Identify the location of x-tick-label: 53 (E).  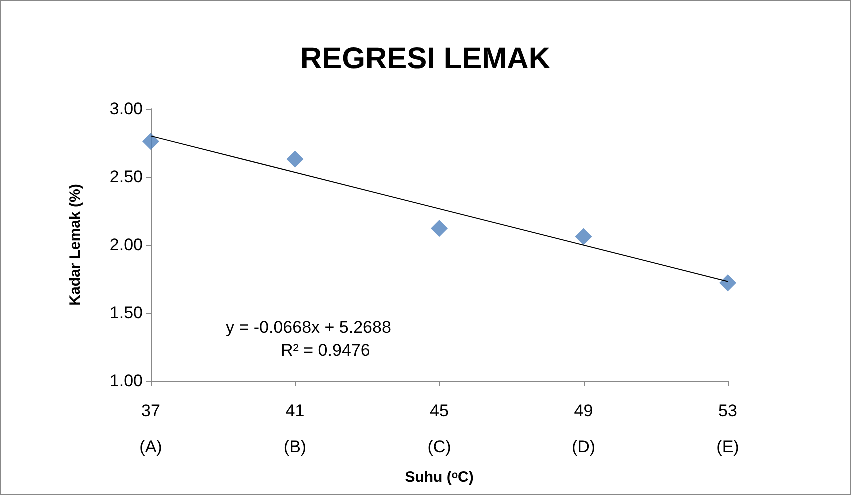
(728, 429).